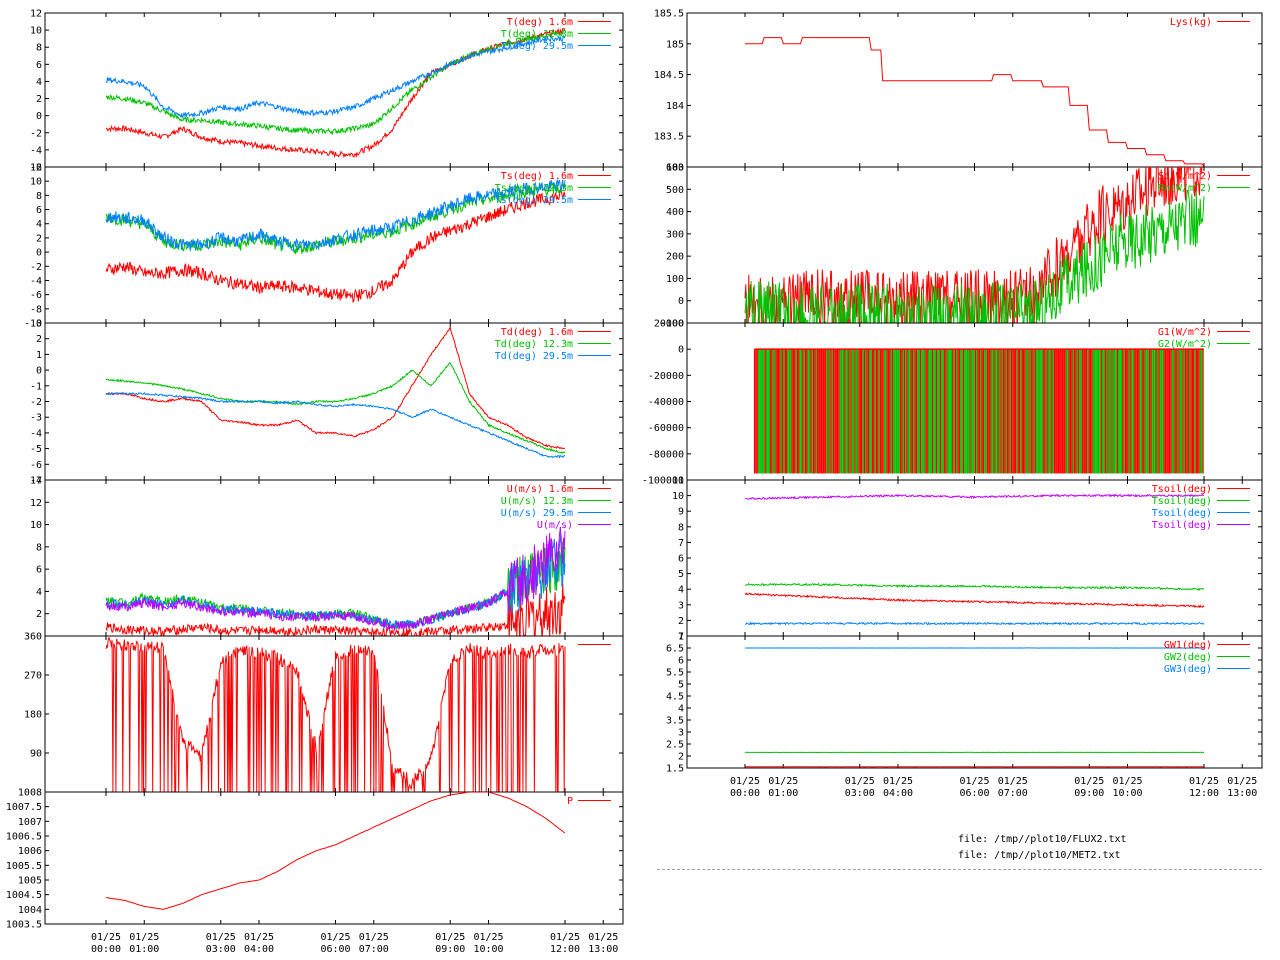  I want to click on y-tick-label: 1005.5, so click(24, 866).